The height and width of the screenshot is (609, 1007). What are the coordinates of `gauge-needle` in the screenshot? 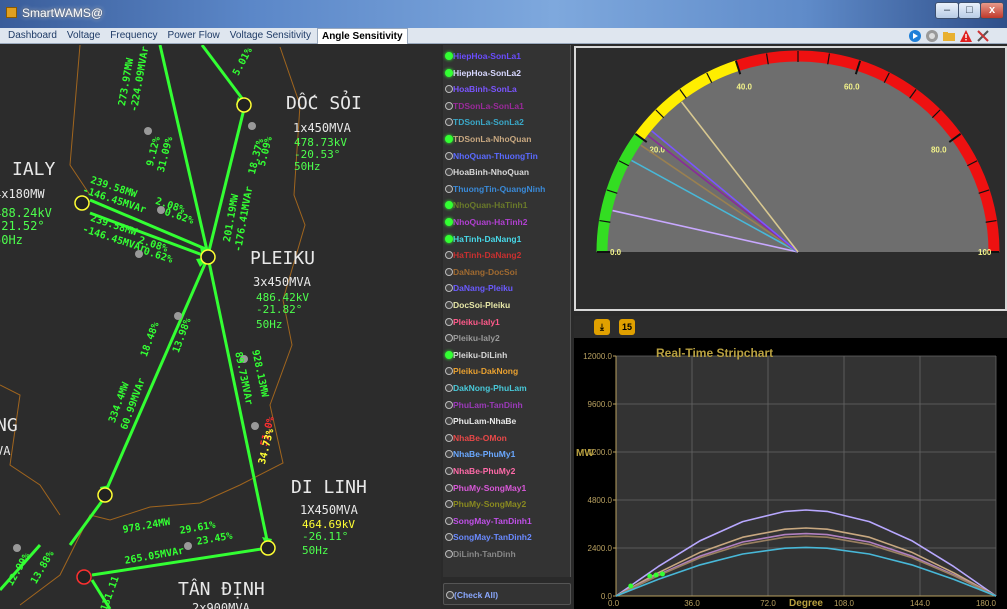 It's located at (739, 177).